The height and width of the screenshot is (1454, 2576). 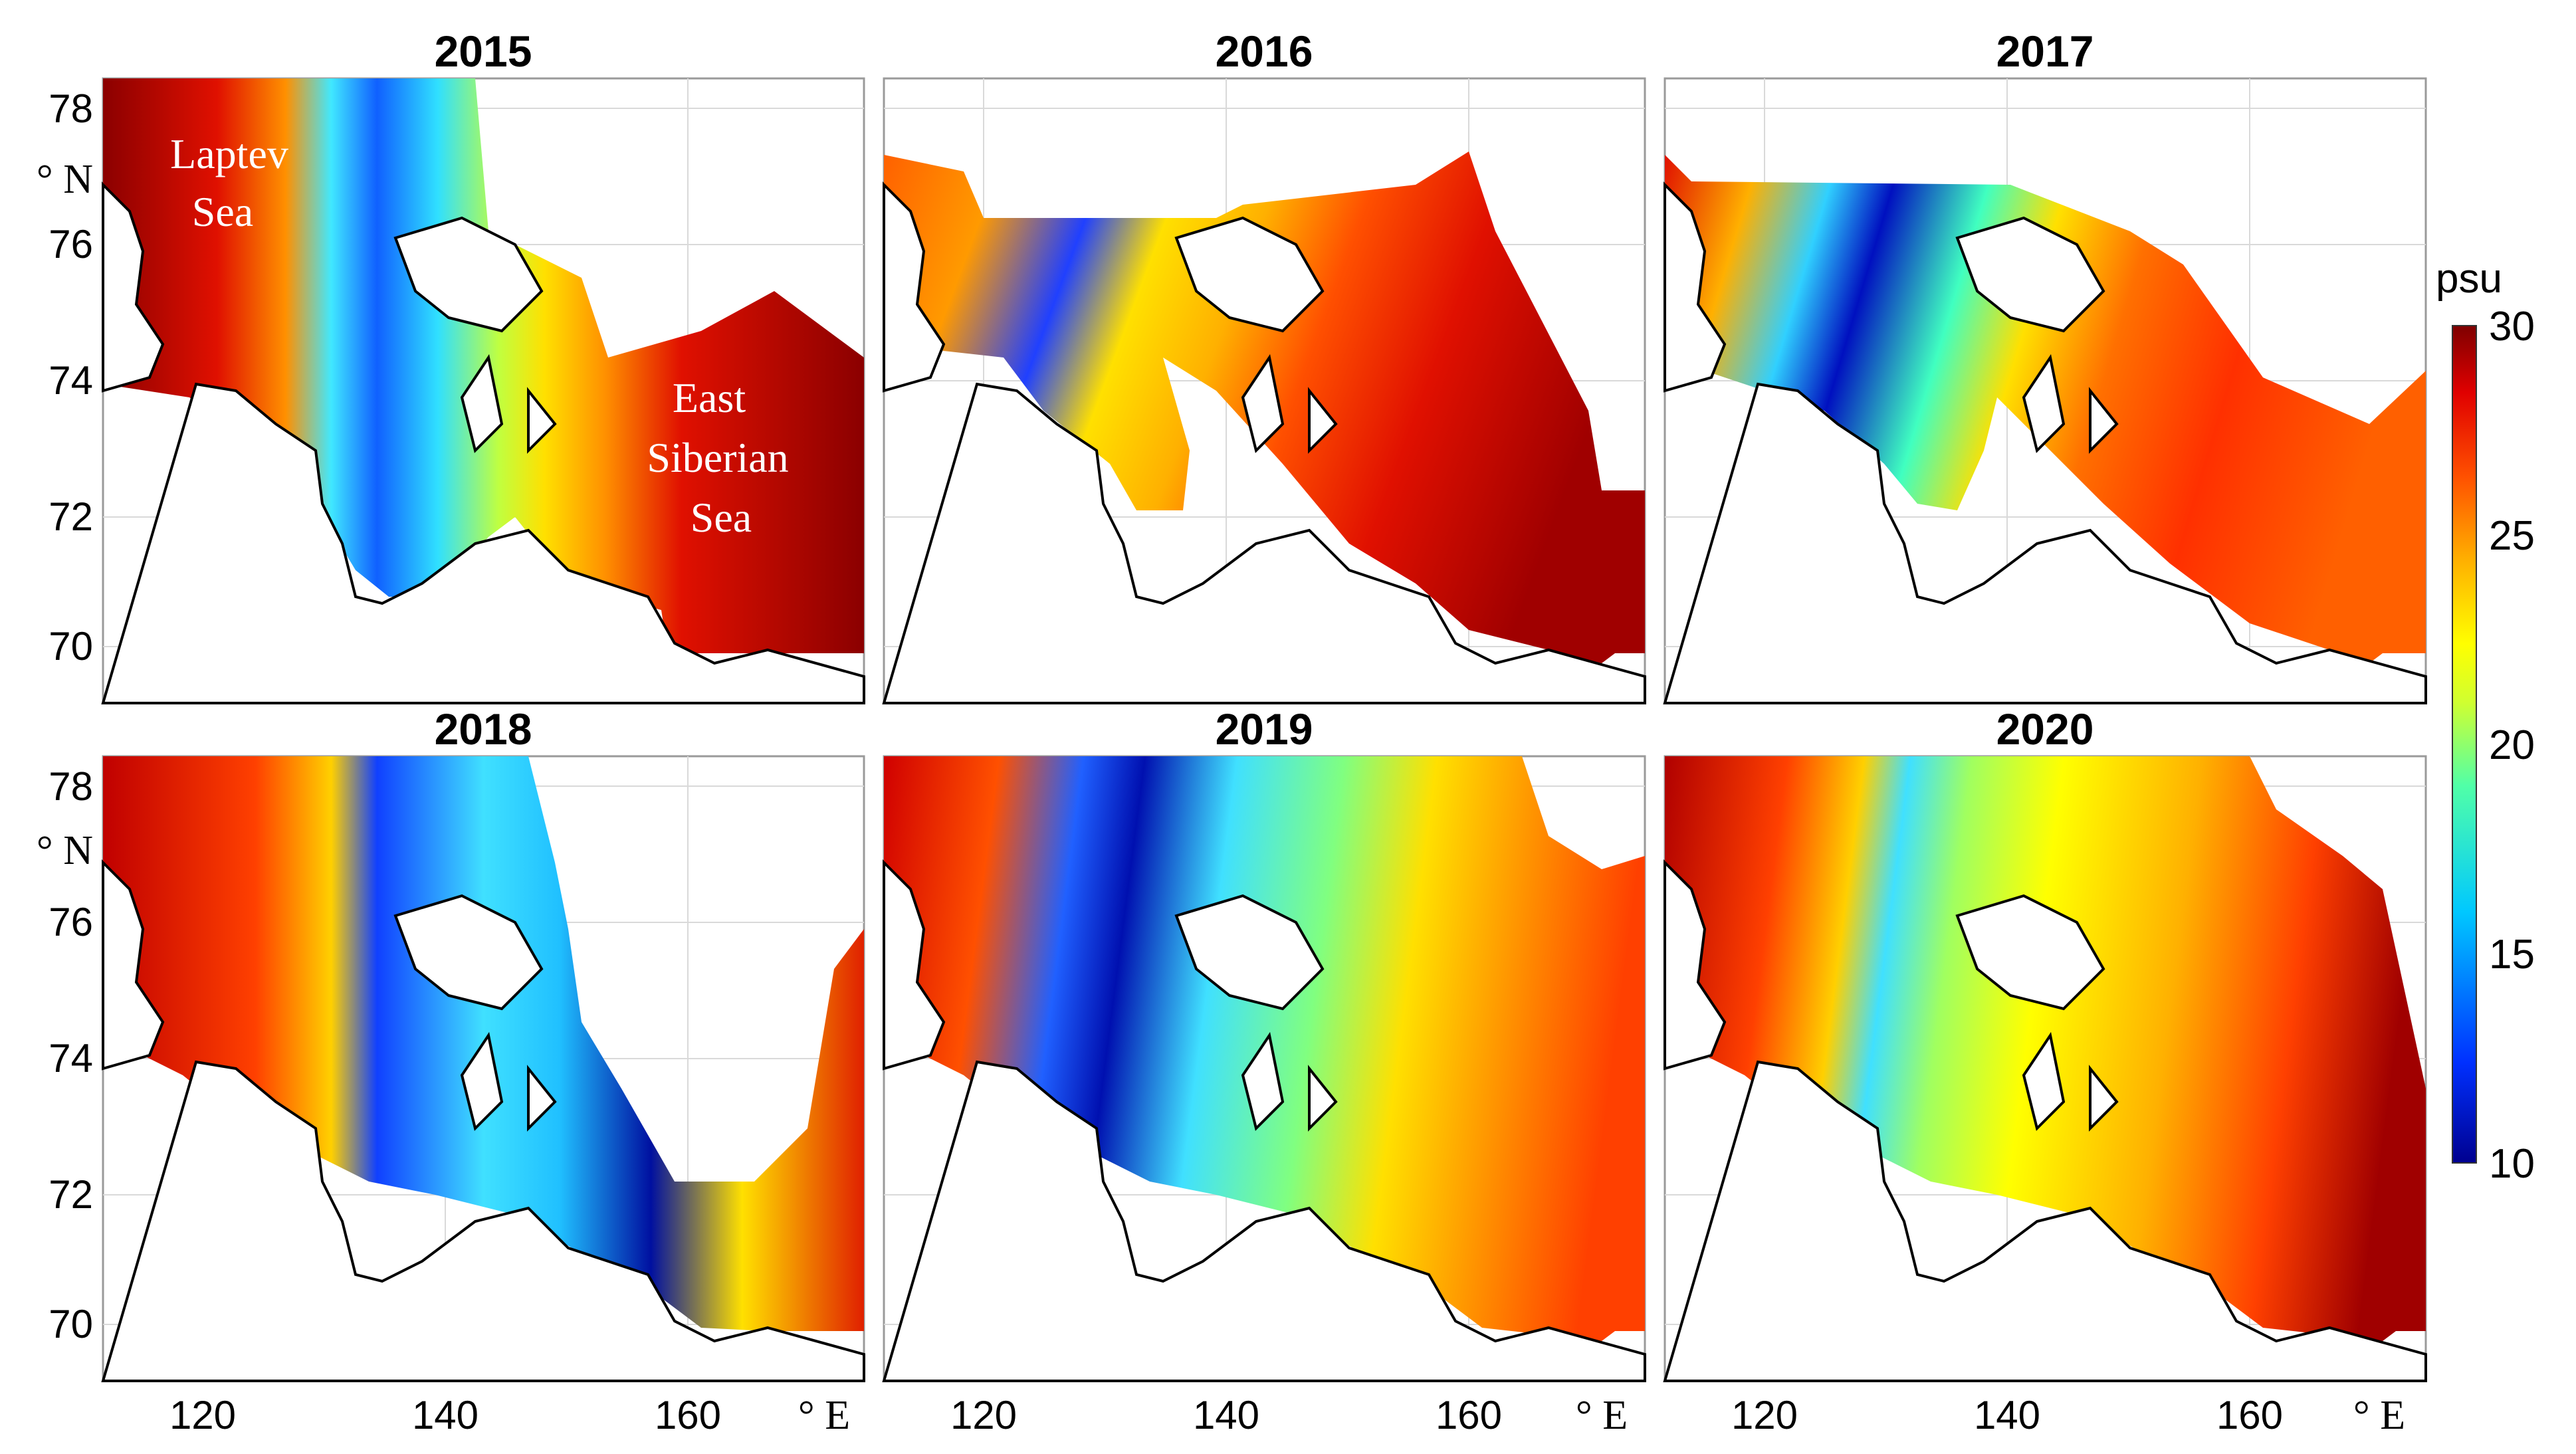 I want to click on lon-axis-panel-2018: 120 140 160 ° E, so click(x=509, y=1415).